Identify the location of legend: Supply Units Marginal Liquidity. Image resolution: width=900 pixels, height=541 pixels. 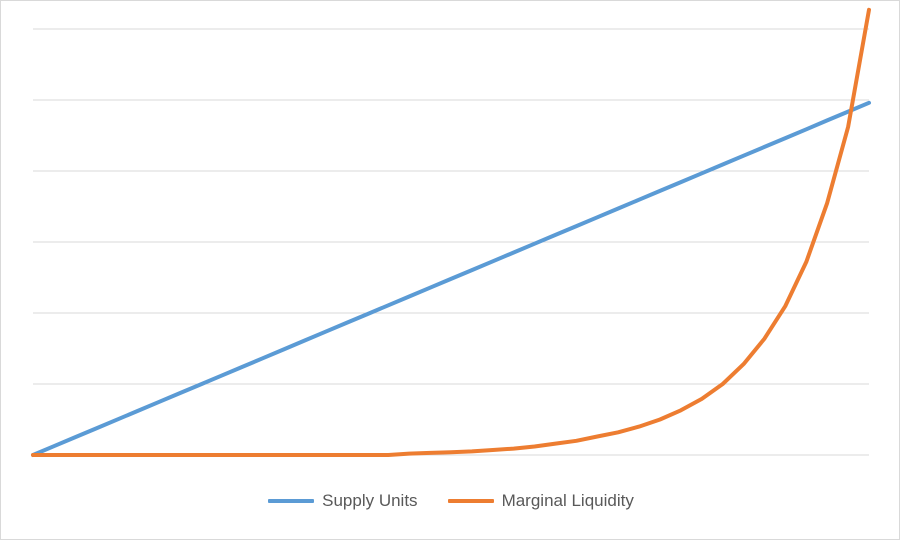
(450, 501).